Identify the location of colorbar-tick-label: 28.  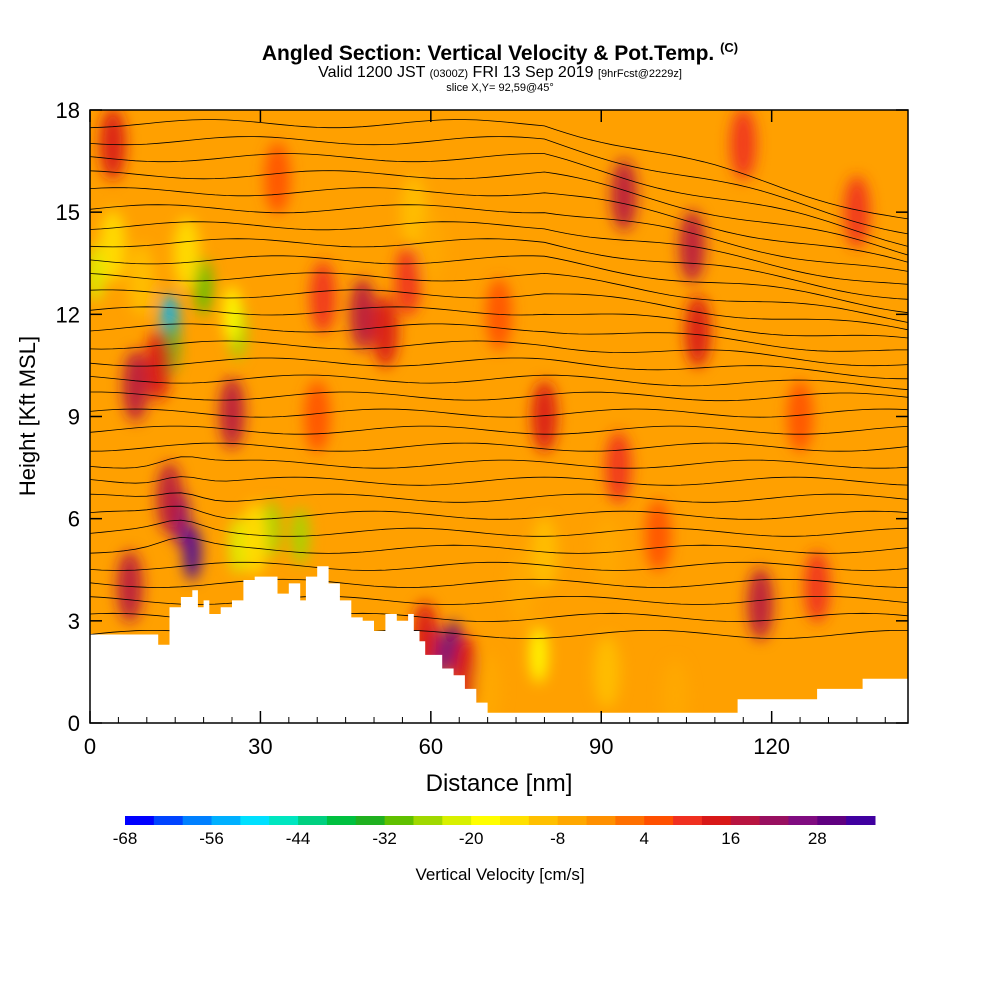
(817, 838).